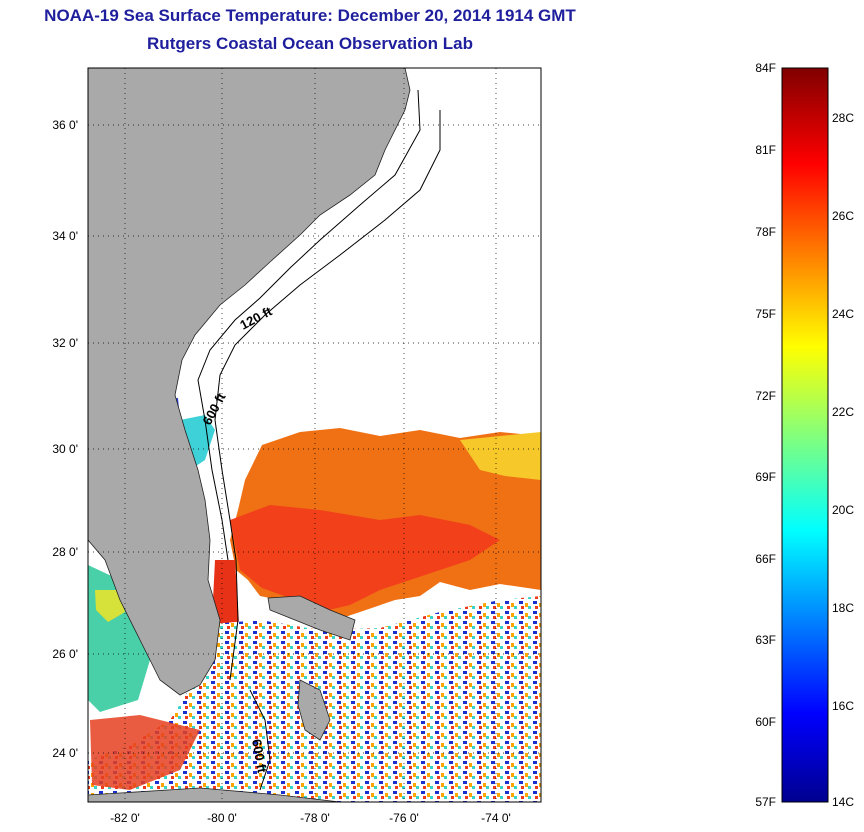 The image size is (864, 832). Describe the element at coordinates (765, 396) in the screenshot. I see `colorbar-f-label: 72F` at that location.